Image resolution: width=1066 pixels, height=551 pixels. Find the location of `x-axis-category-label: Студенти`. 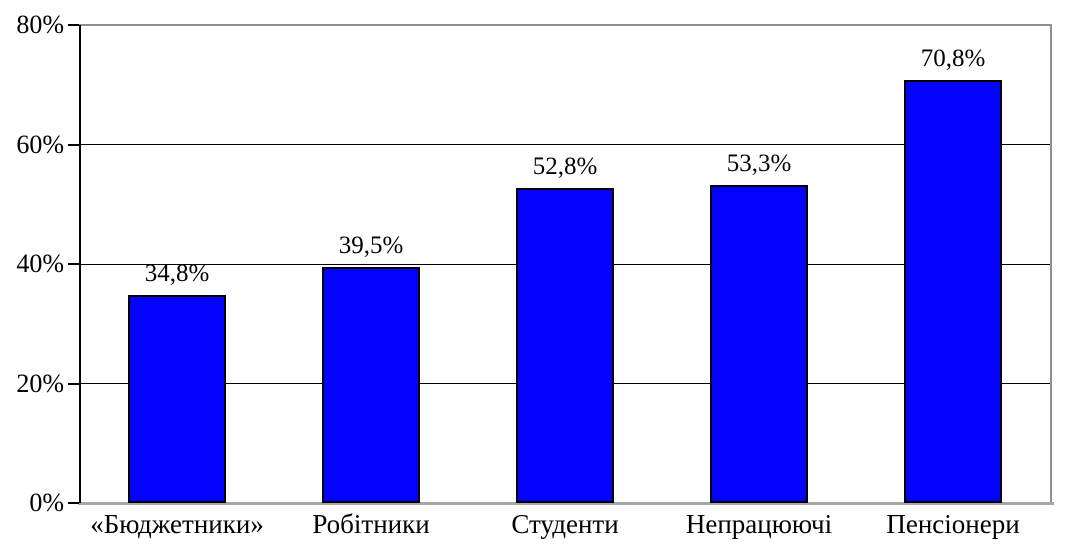

x-axis-category-label: Студенти is located at coordinates (565, 524).